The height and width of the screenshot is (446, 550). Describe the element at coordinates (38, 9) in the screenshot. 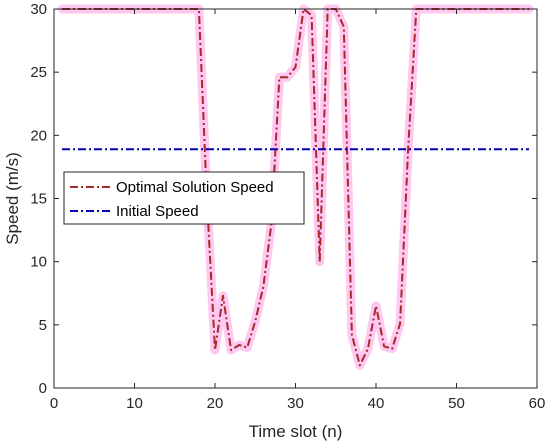

I see `y-tick-label: 30` at that location.